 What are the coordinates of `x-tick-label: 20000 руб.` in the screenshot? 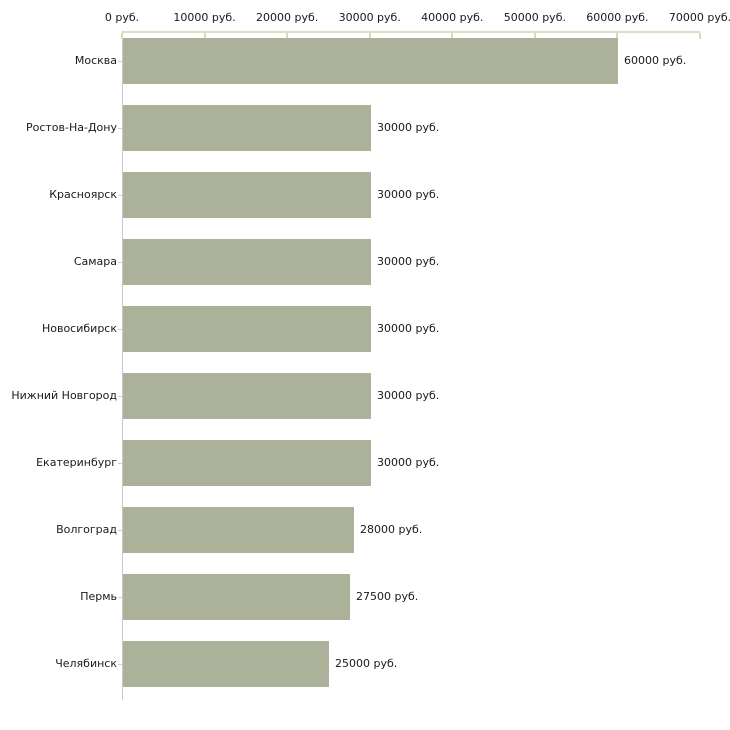 It's located at (287, 17).